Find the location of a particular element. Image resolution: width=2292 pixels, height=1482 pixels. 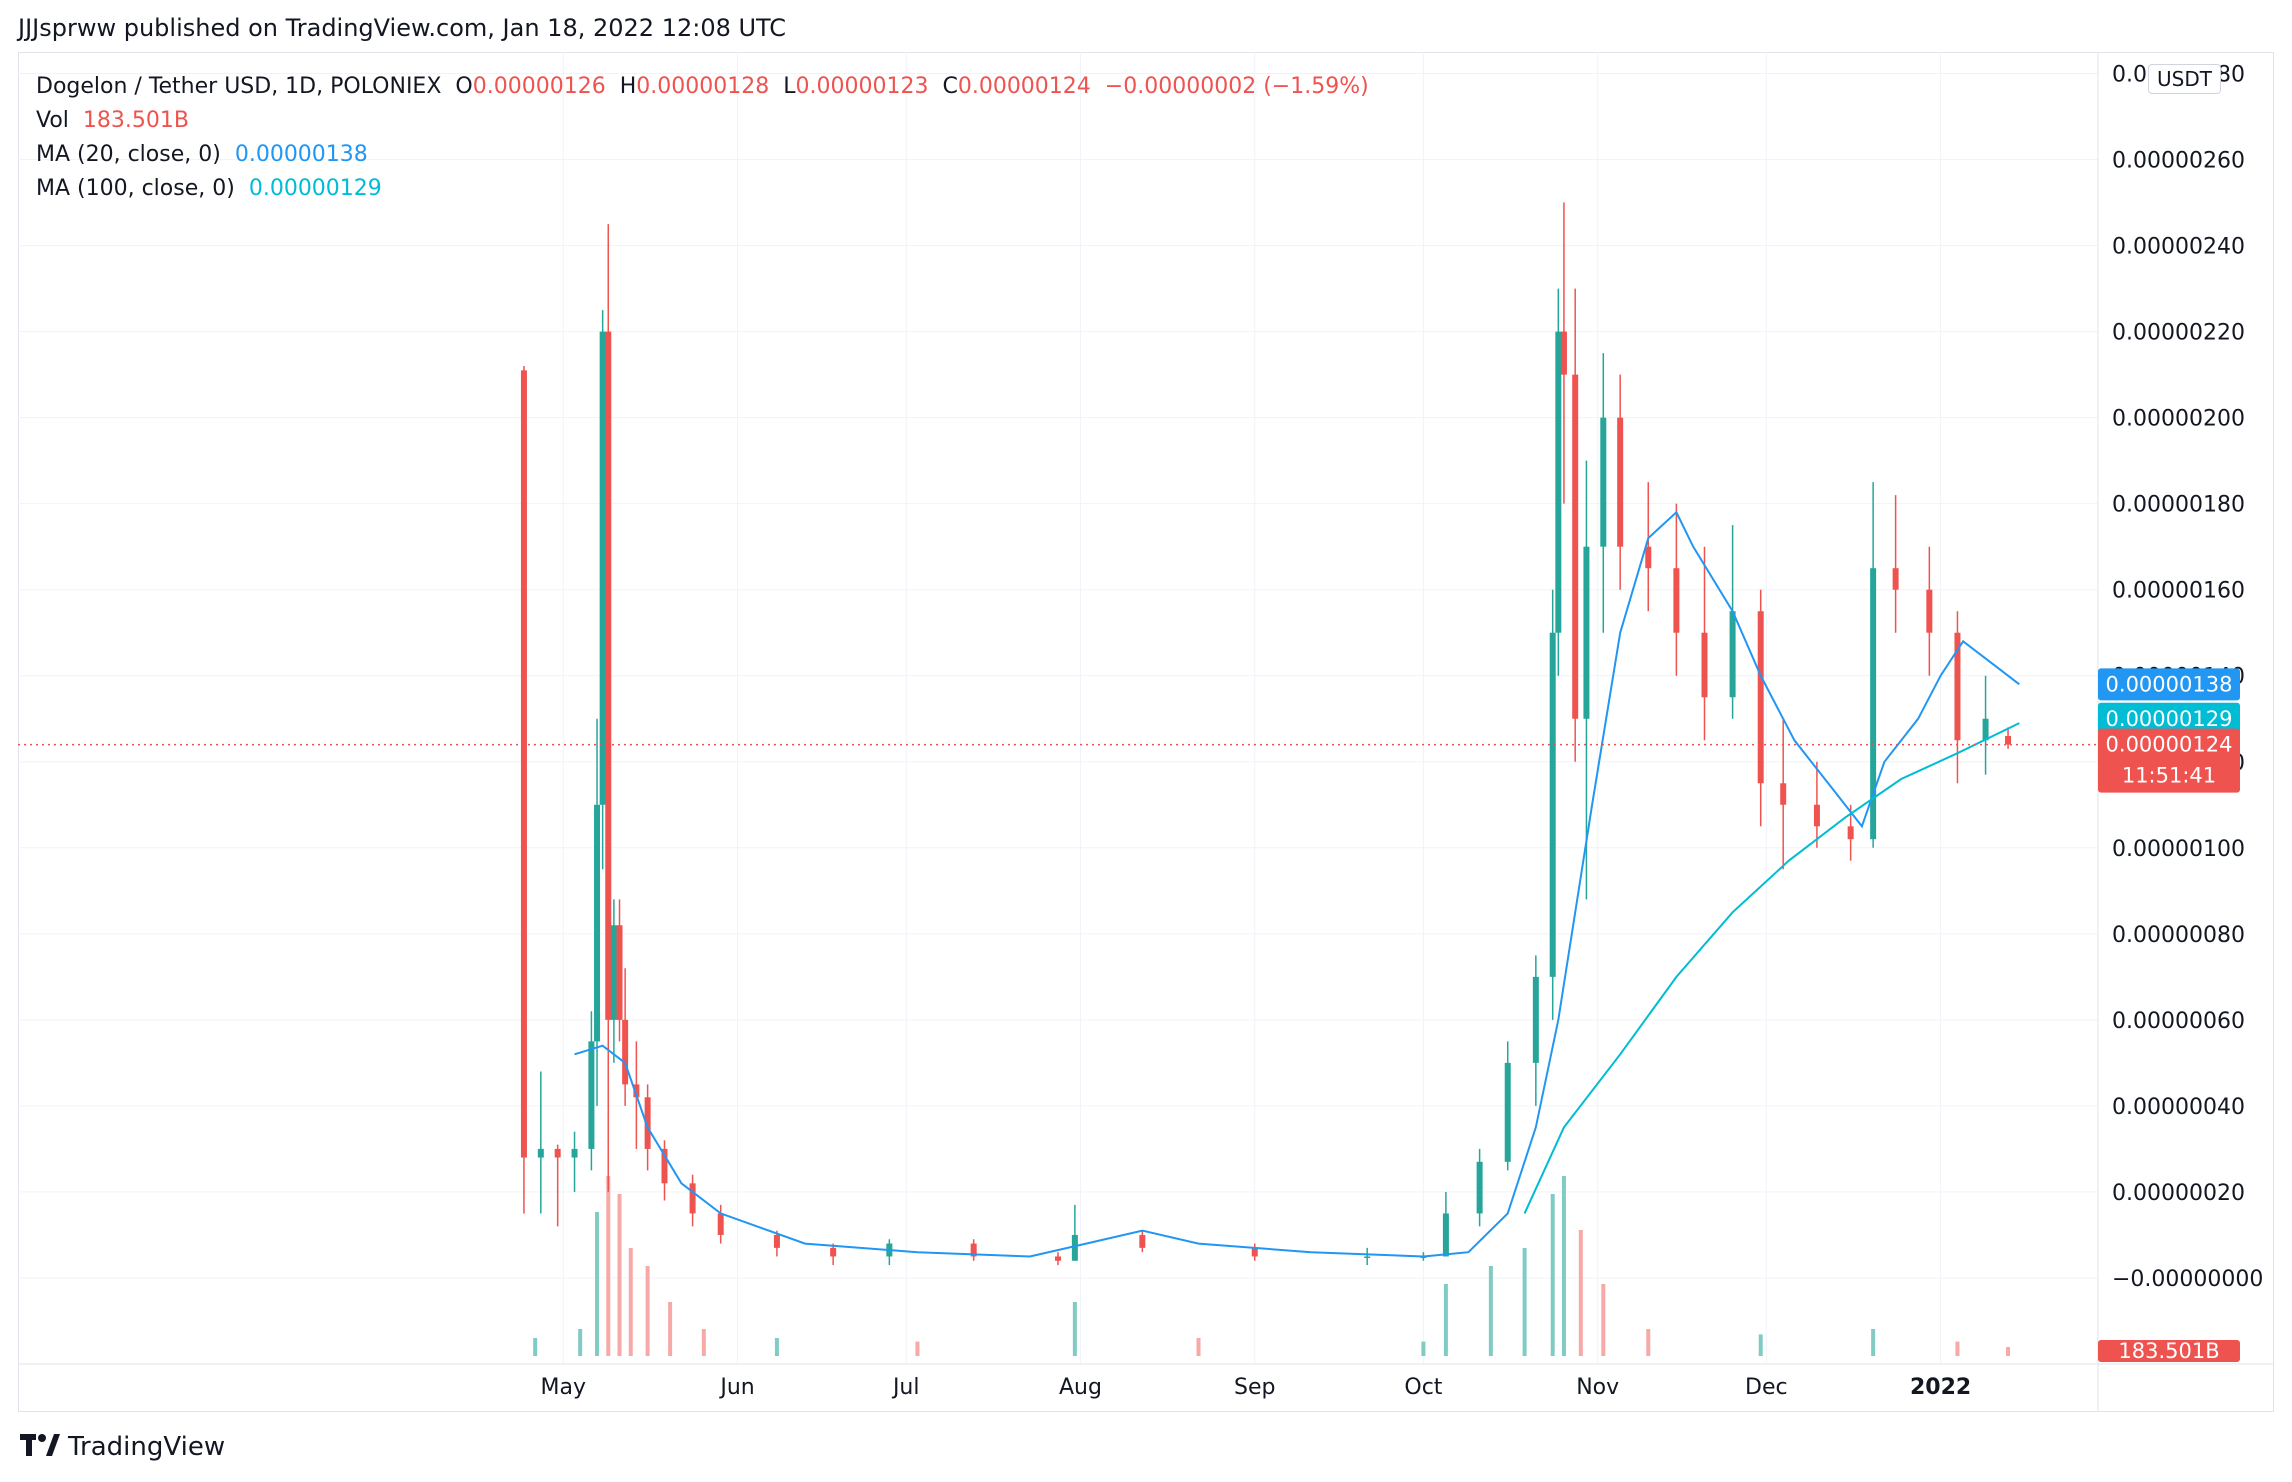

h-label: H is located at coordinates (628, 86).